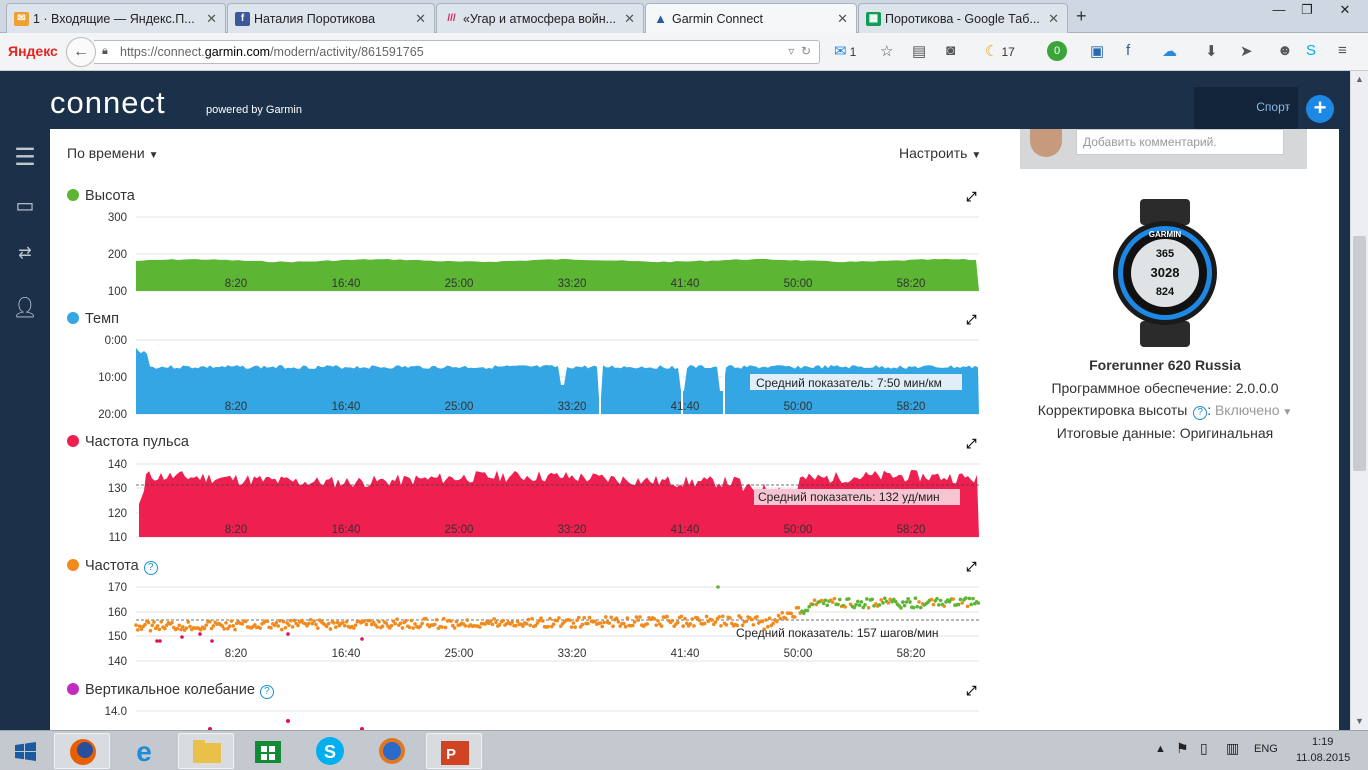 This screenshot has height=770, width=1368. Describe the element at coordinates (105, 51) in the screenshot. I see `lock-icon: 🔒︎` at that location.